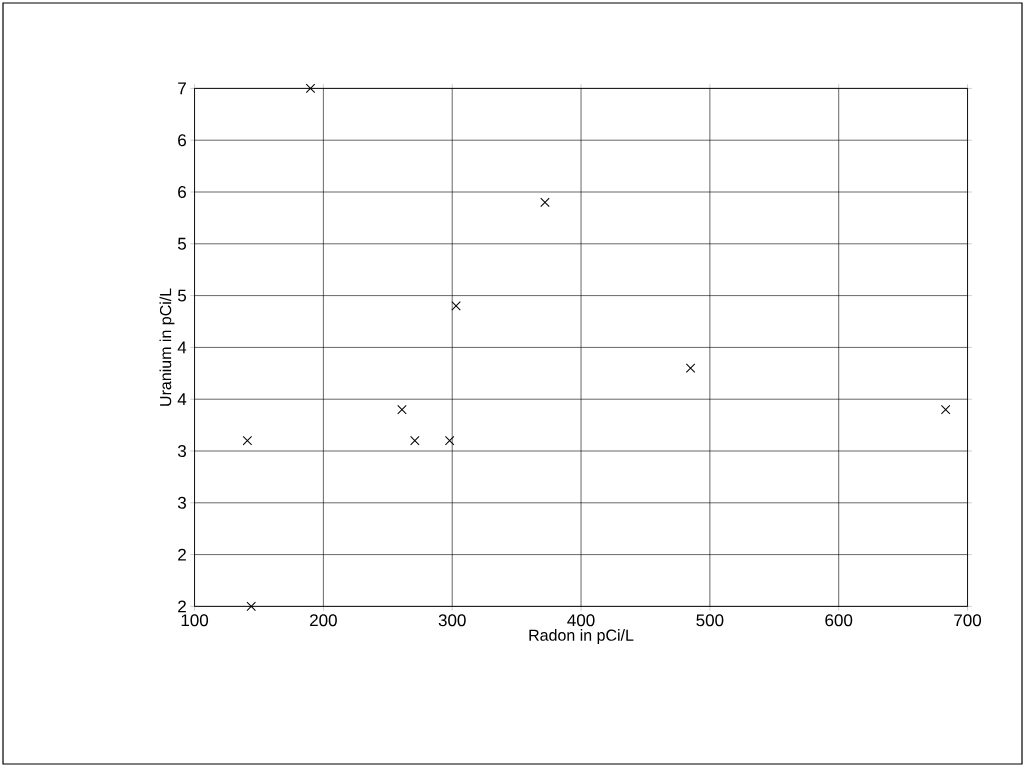 Image resolution: width=1025 pixels, height=767 pixels. Describe the element at coordinates (710, 620) in the screenshot. I see `x-tick-label: 500` at that location.